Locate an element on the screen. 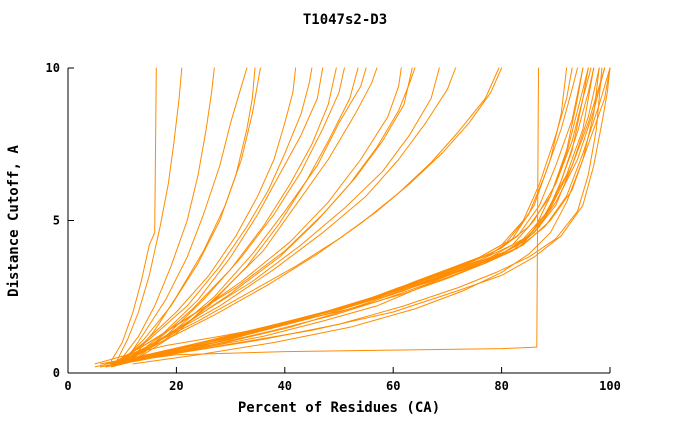  y-axis-label: Distance Cutoff, A is located at coordinates (14, 221).